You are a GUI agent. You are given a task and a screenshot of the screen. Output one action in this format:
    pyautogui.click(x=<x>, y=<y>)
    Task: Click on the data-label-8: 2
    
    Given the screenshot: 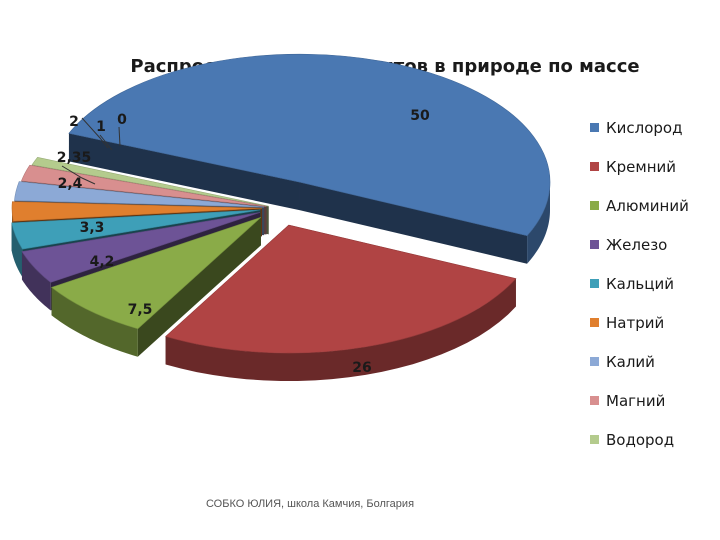 What is the action you would take?
    pyautogui.click(x=74, y=122)
    